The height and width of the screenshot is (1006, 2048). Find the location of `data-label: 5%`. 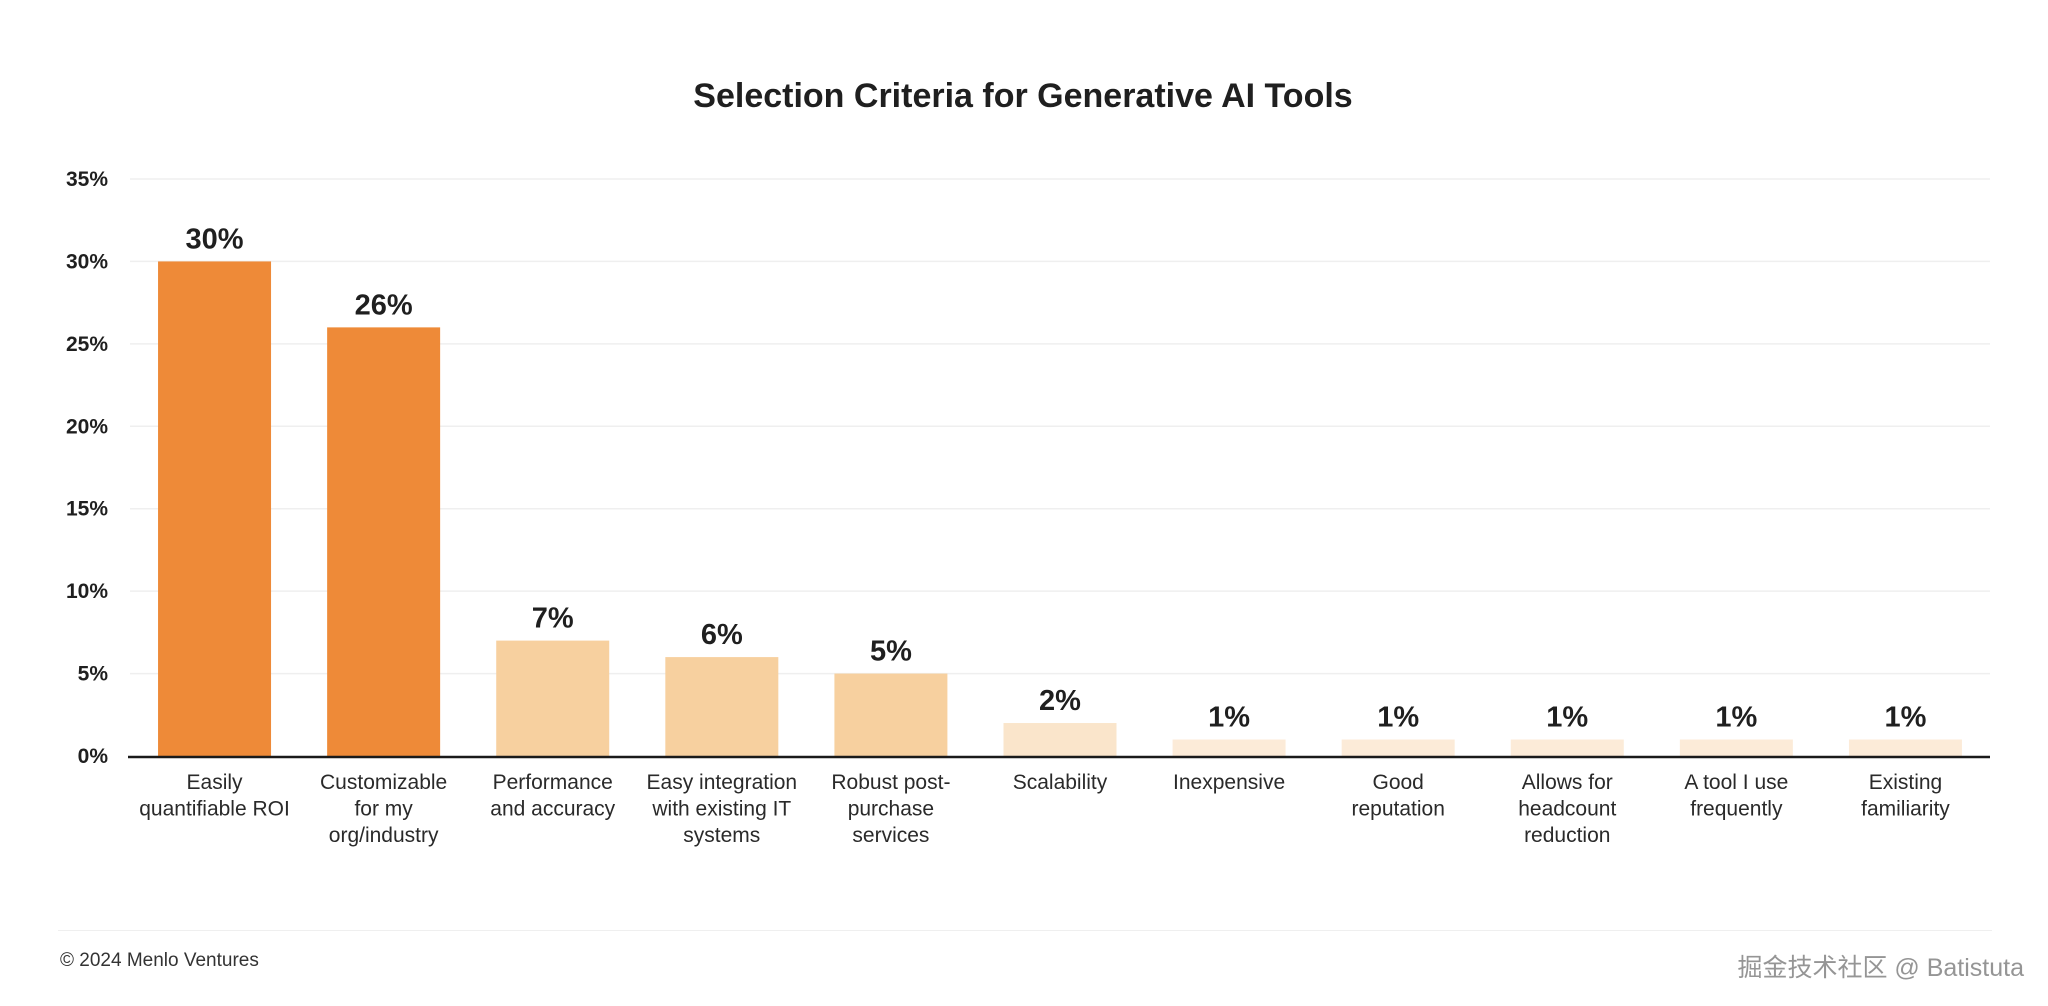

data-label: 5% is located at coordinates (891, 652).